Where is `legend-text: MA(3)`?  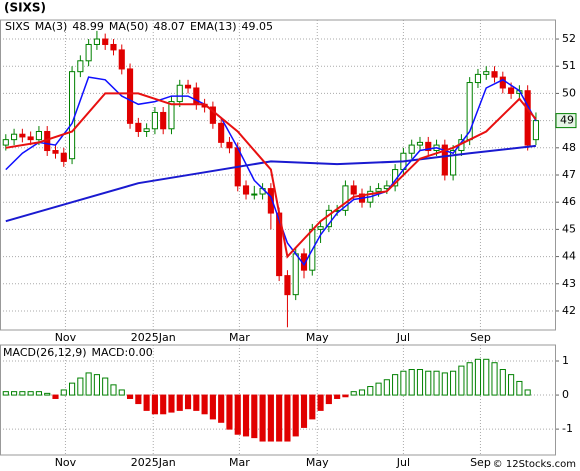
legend-text: MA(3) is located at coordinates (51, 26).